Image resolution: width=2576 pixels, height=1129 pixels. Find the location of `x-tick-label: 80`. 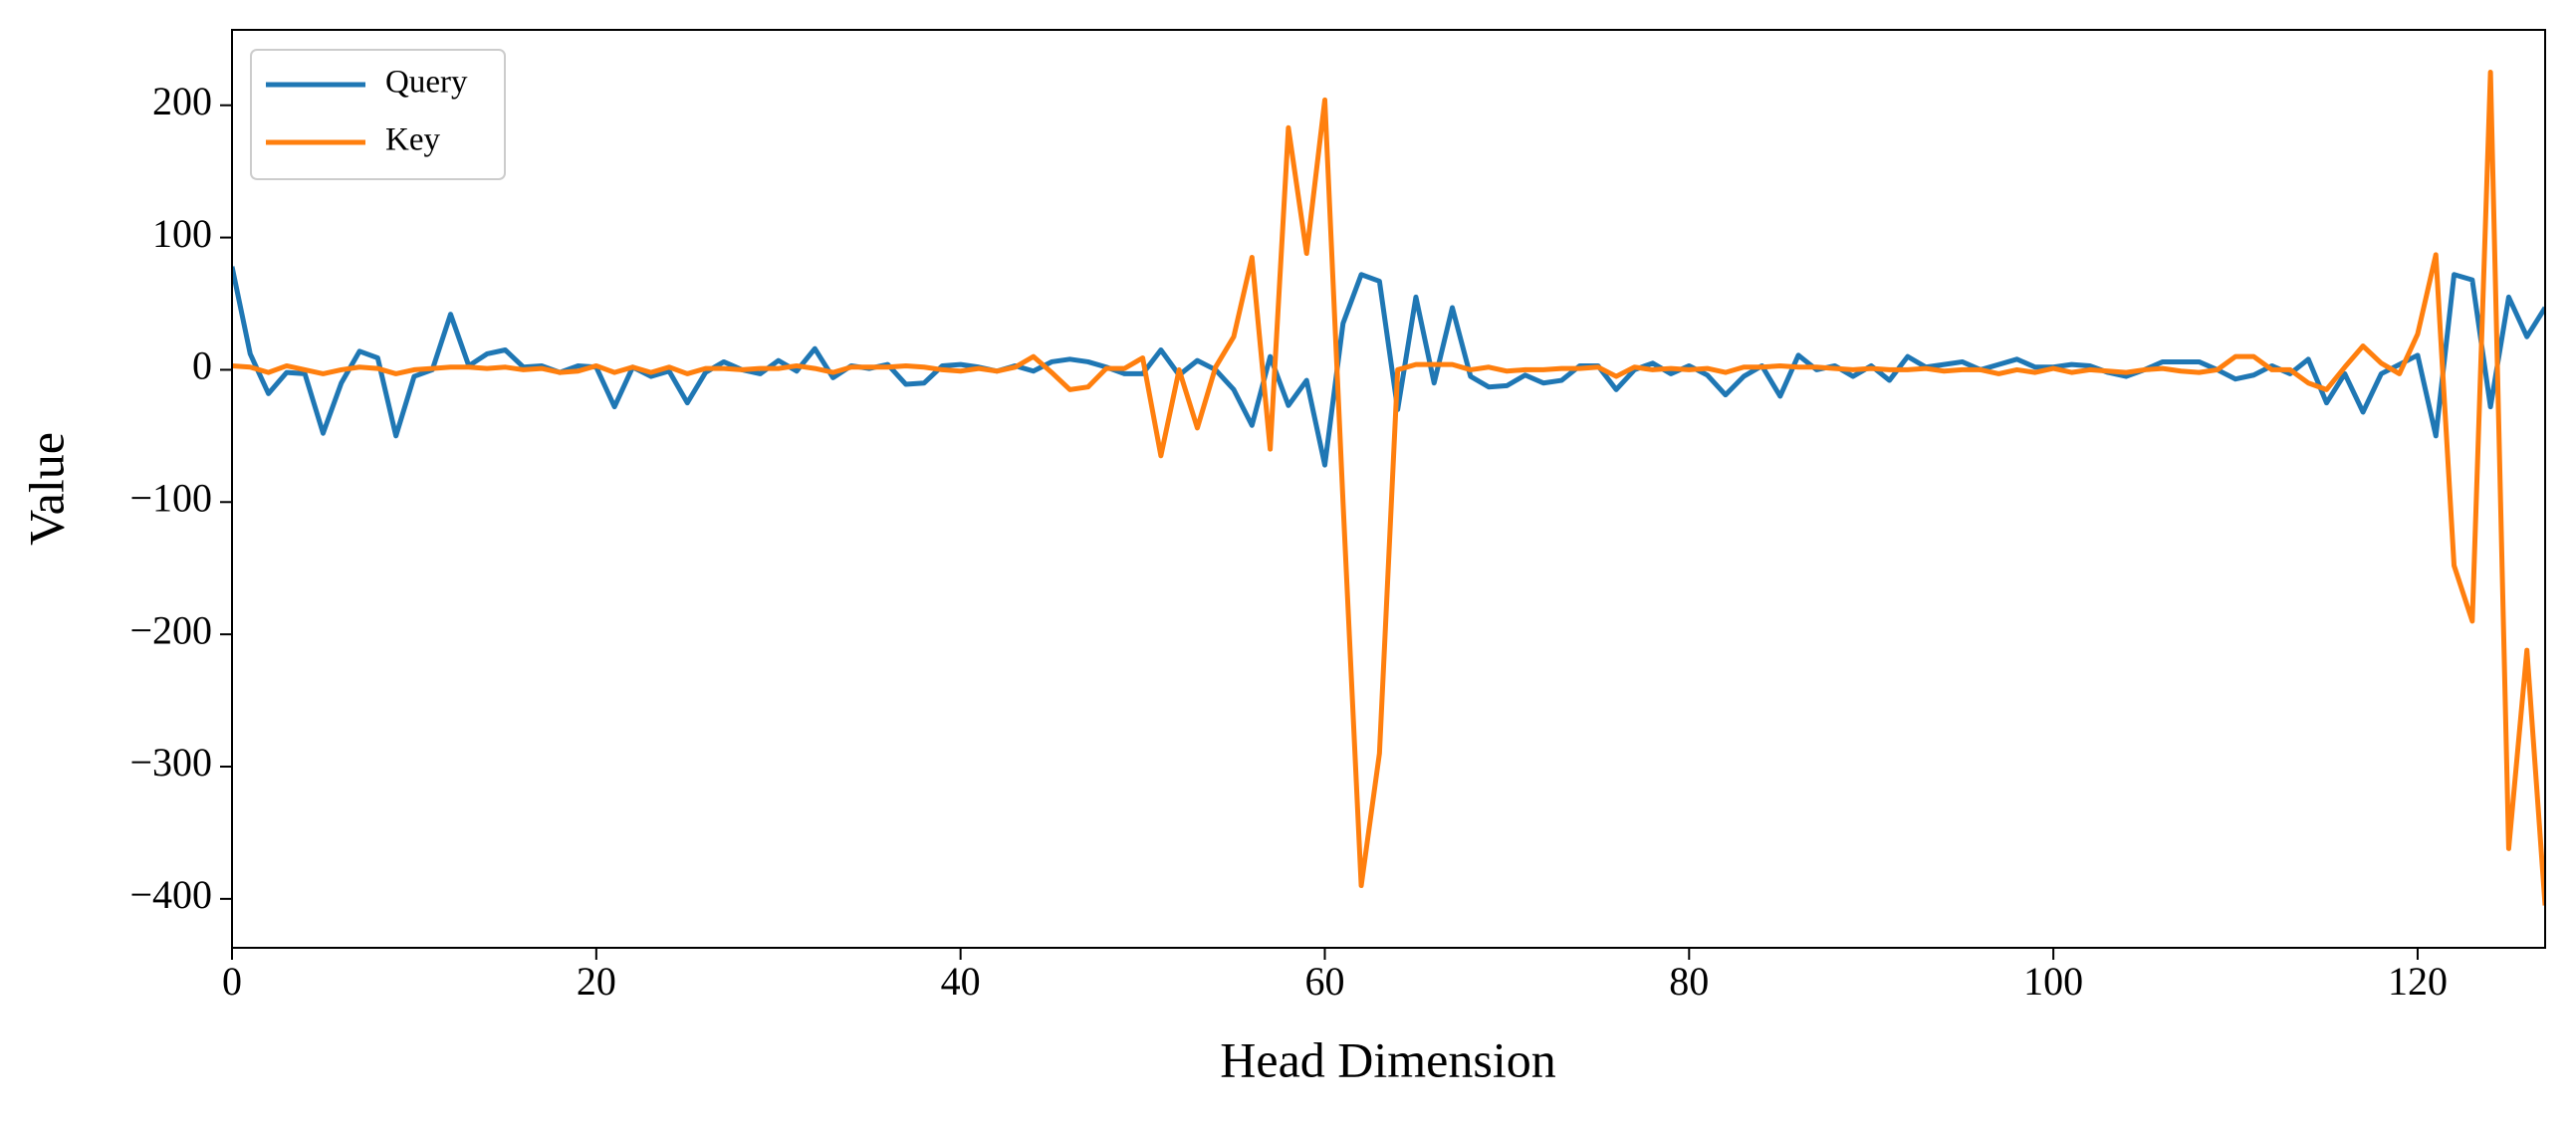

x-tick-label: 80 is located at coordinates (1689, 982).